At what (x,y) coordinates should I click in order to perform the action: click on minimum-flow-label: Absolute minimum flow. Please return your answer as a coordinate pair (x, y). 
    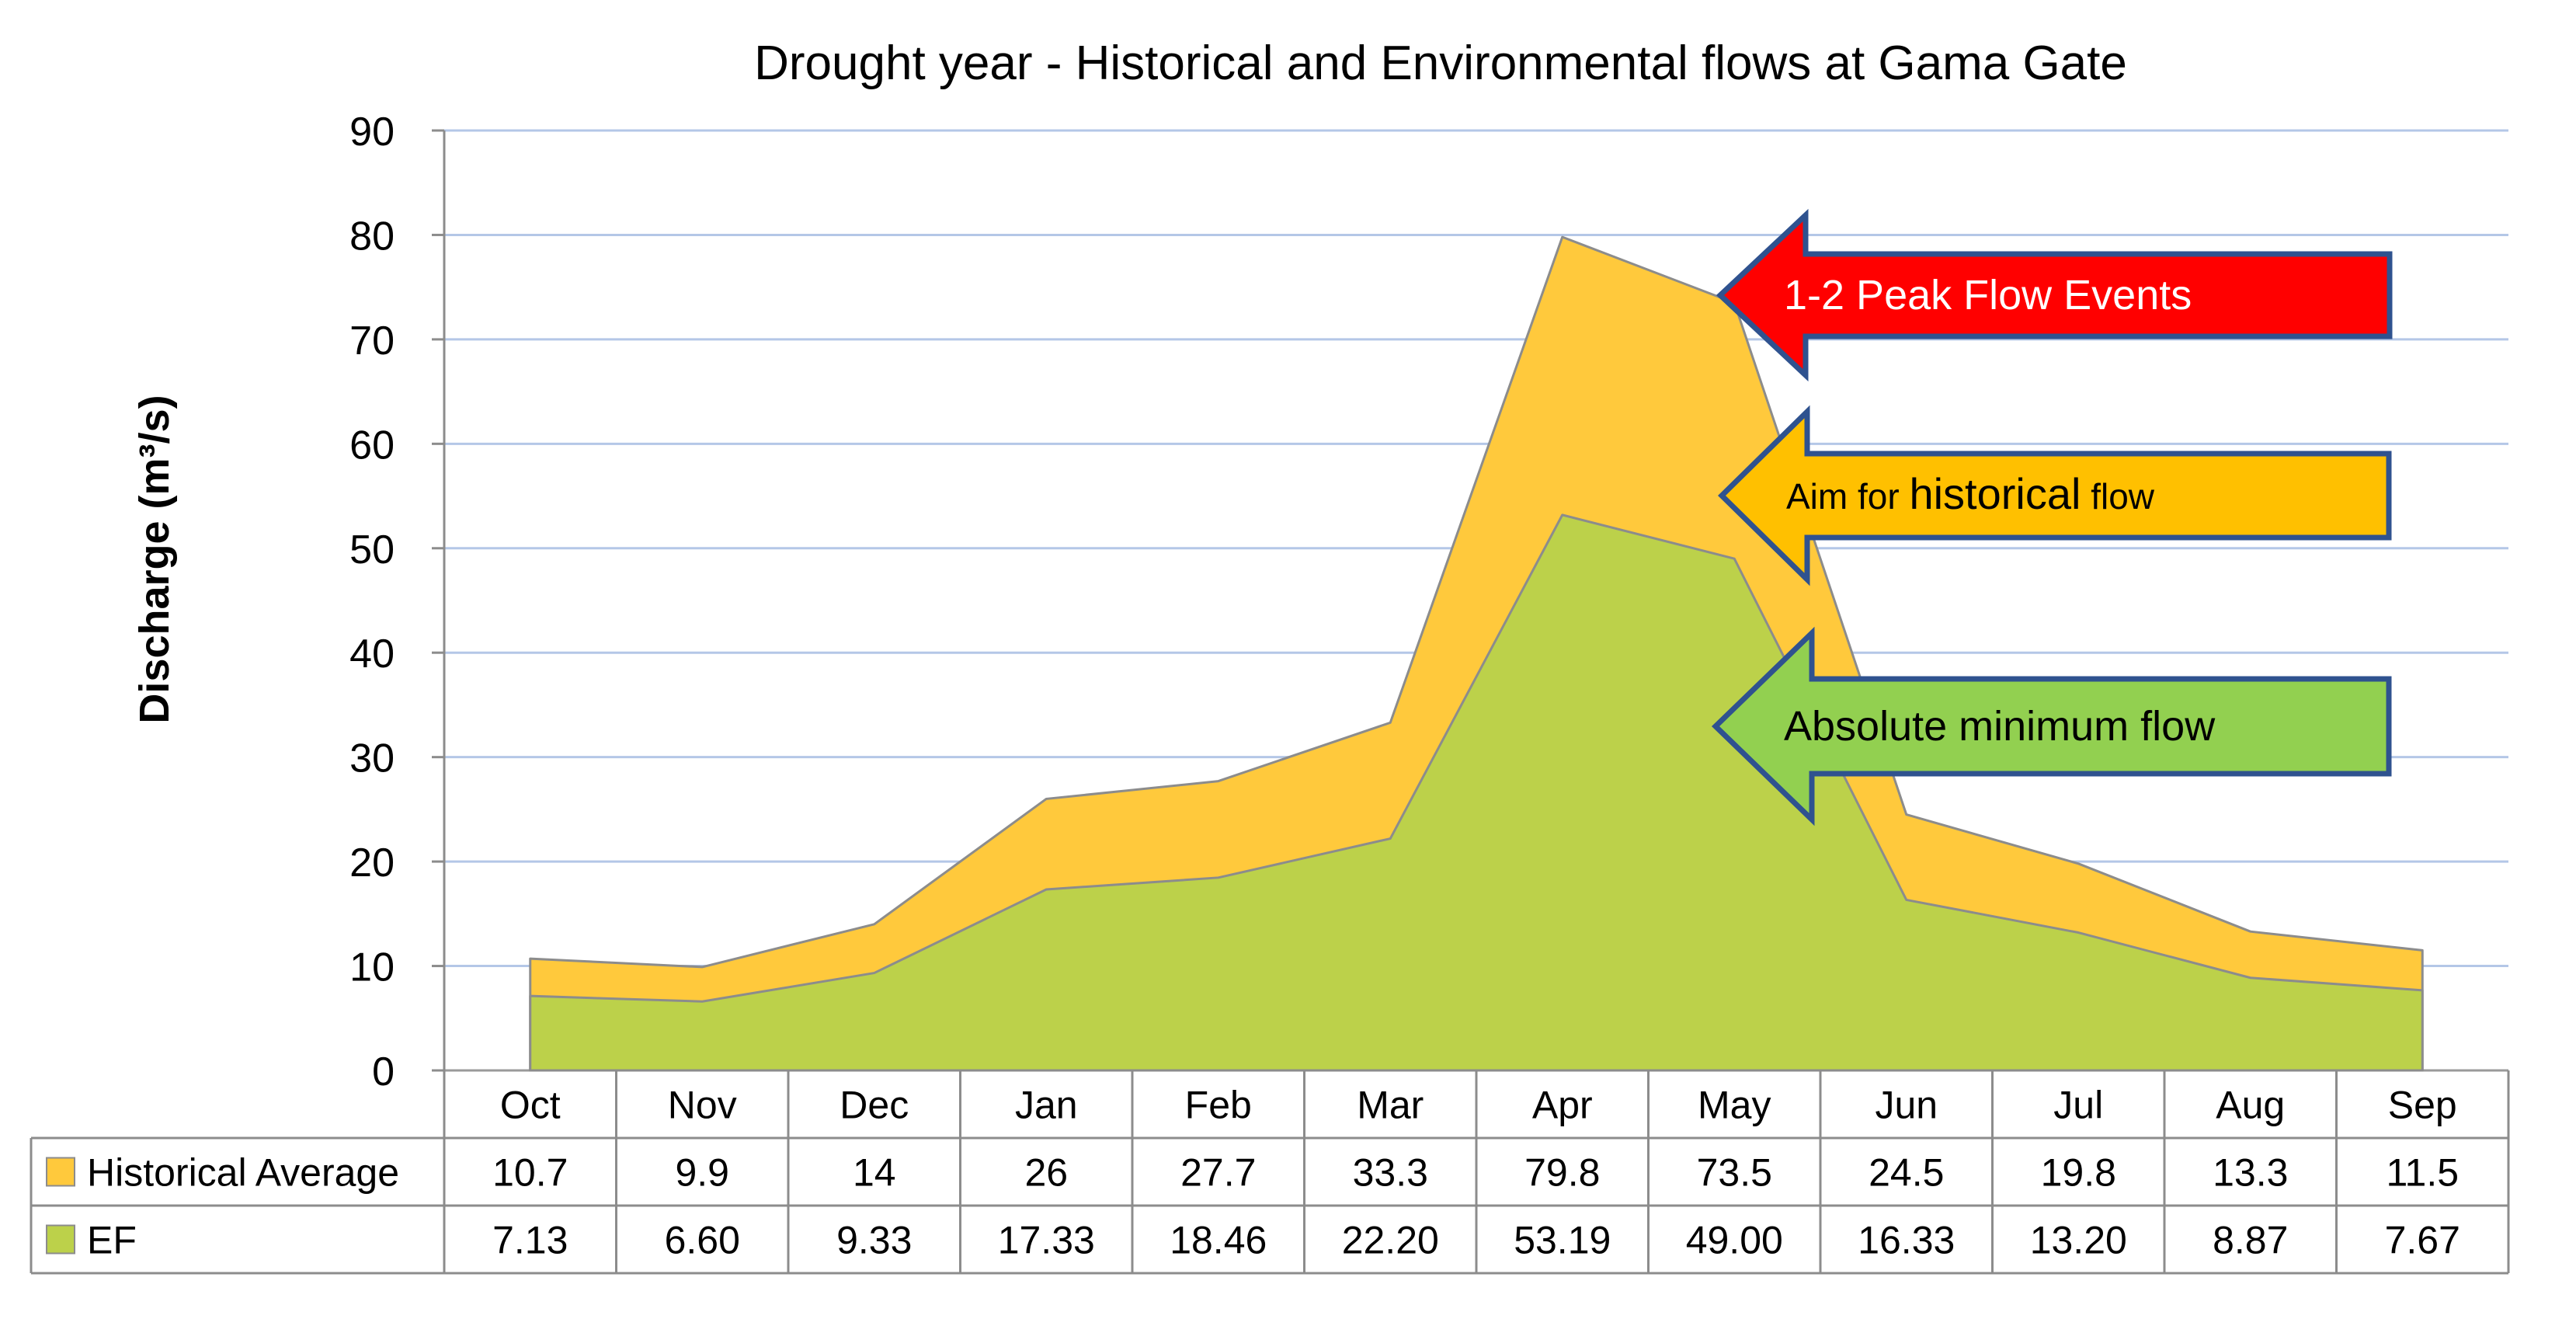
    Looking at the image, I should click on (2000, 726).